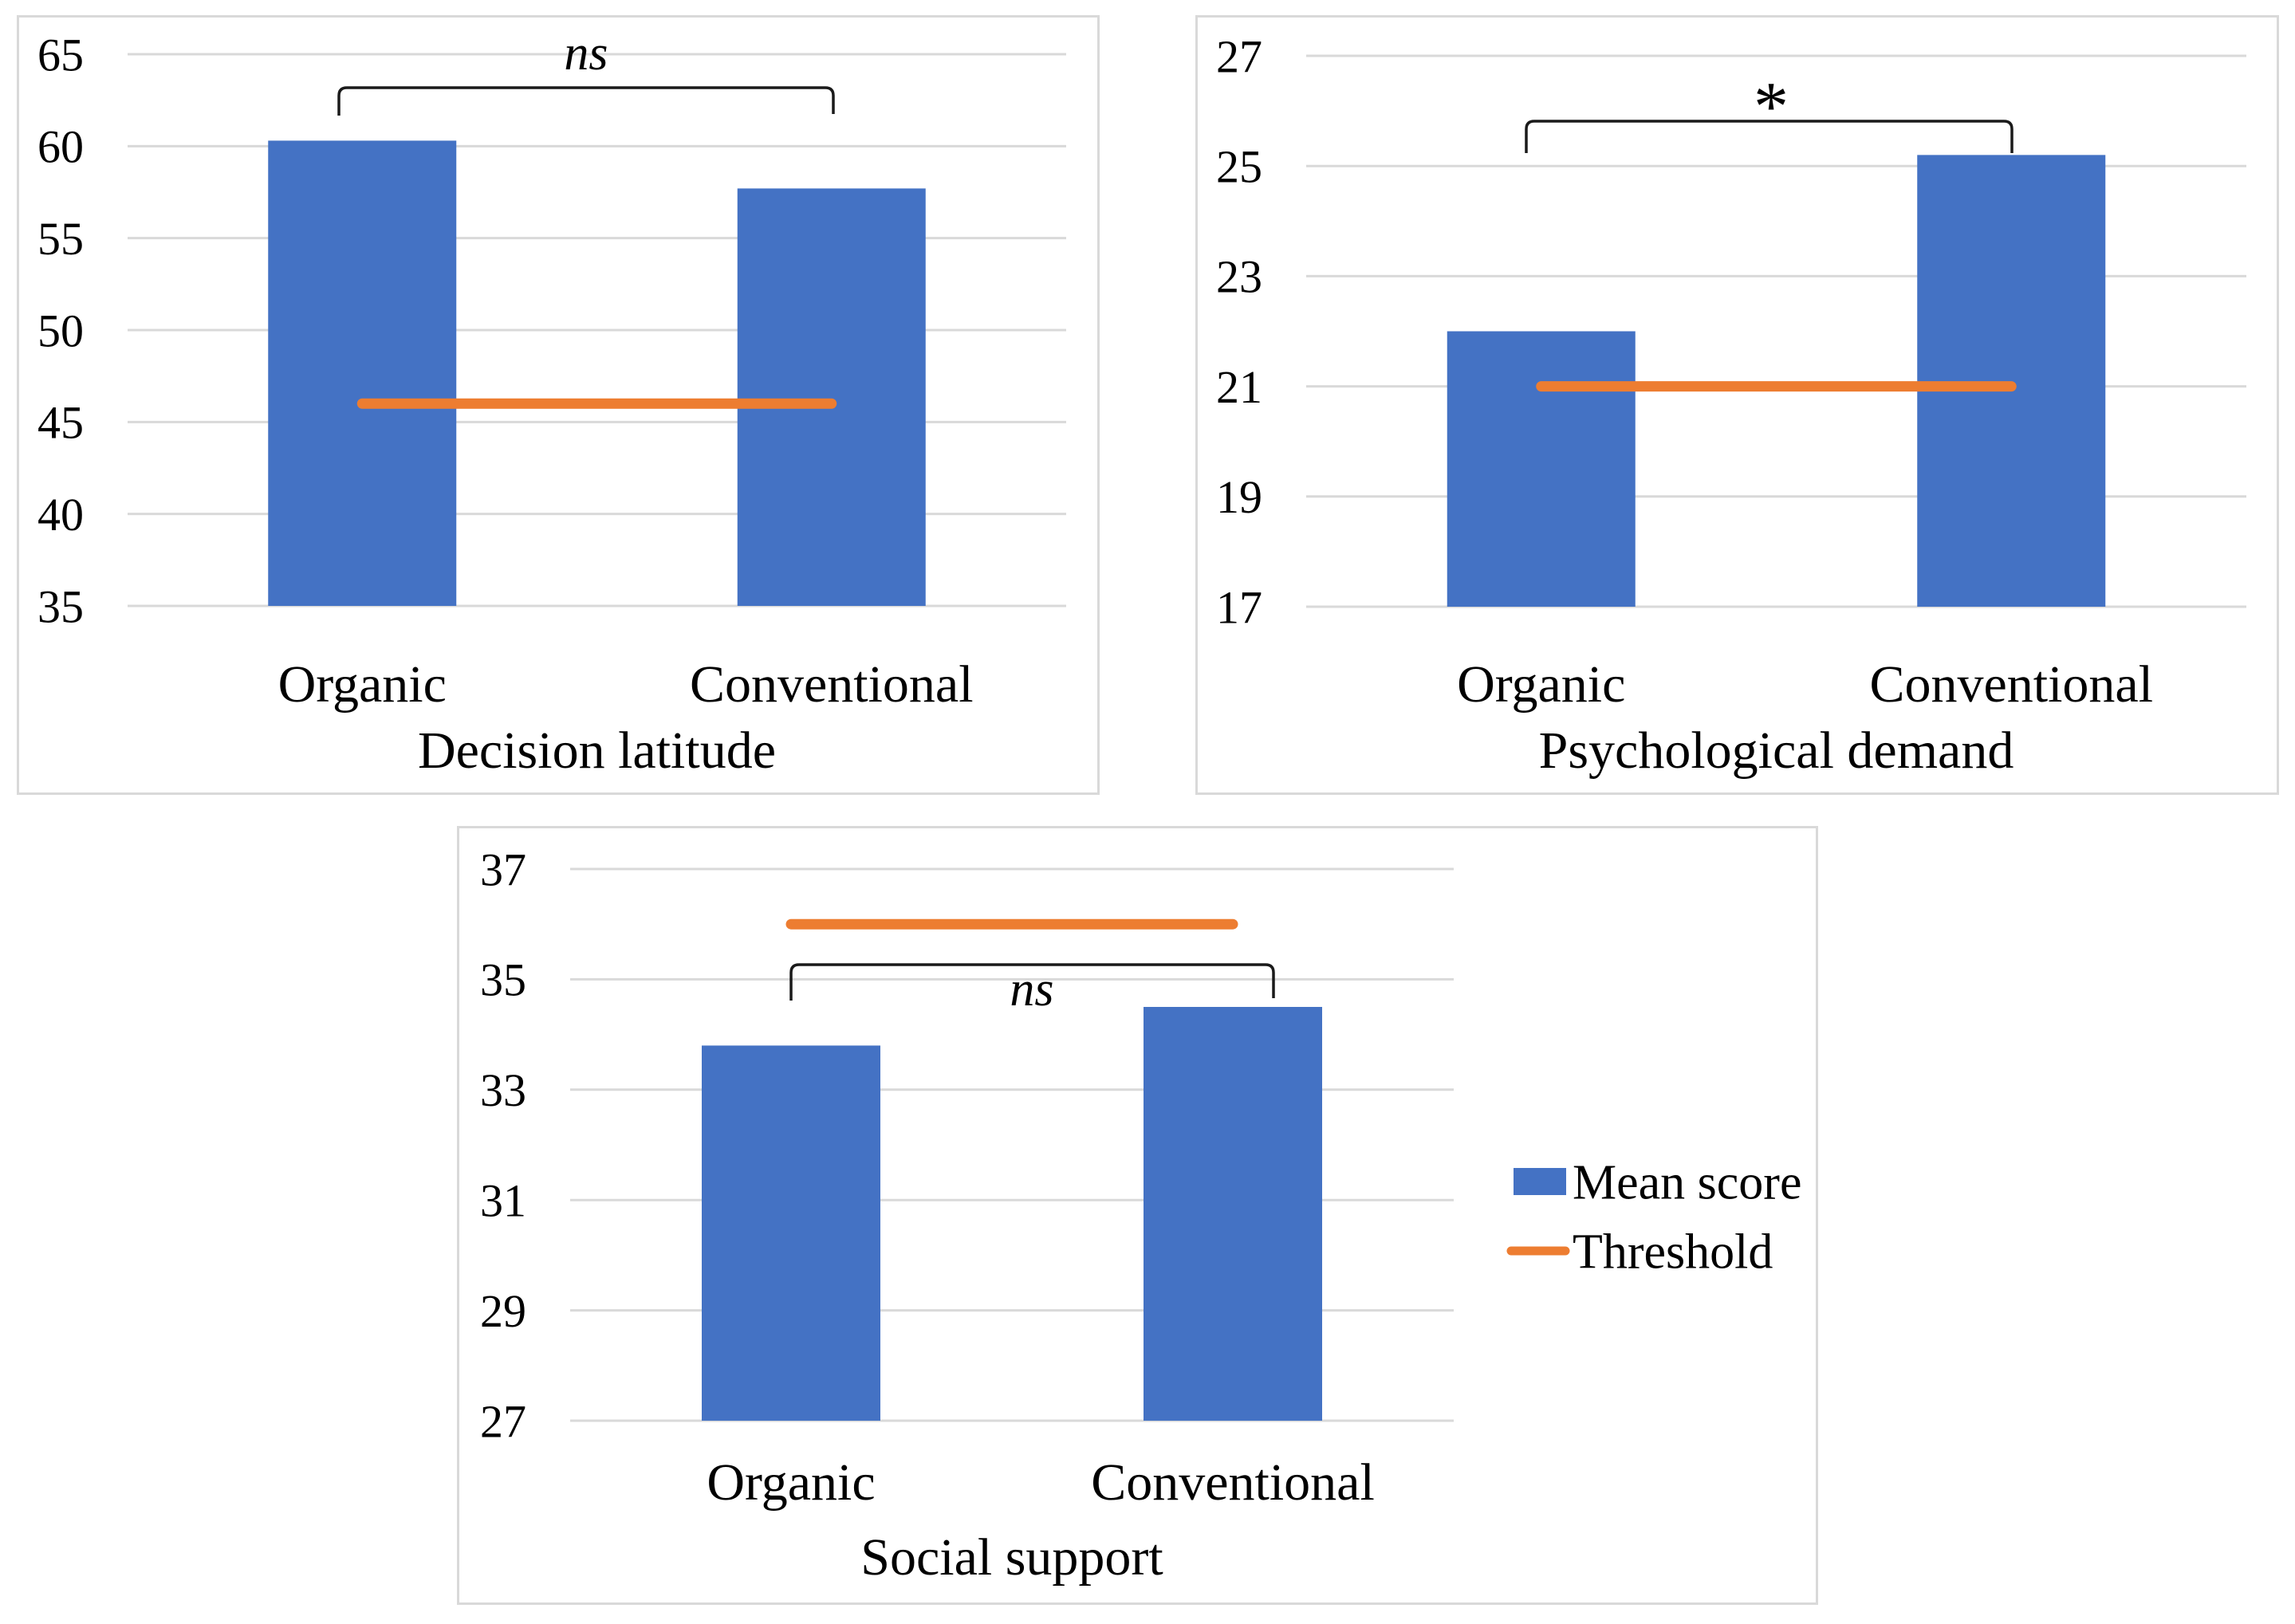 This screenshot has width=2295, height=1624. What do you see at coordinates (597, 751) in the screenshot?
I see `chart-title: Decision latitude` at bounding box center [597, 751].